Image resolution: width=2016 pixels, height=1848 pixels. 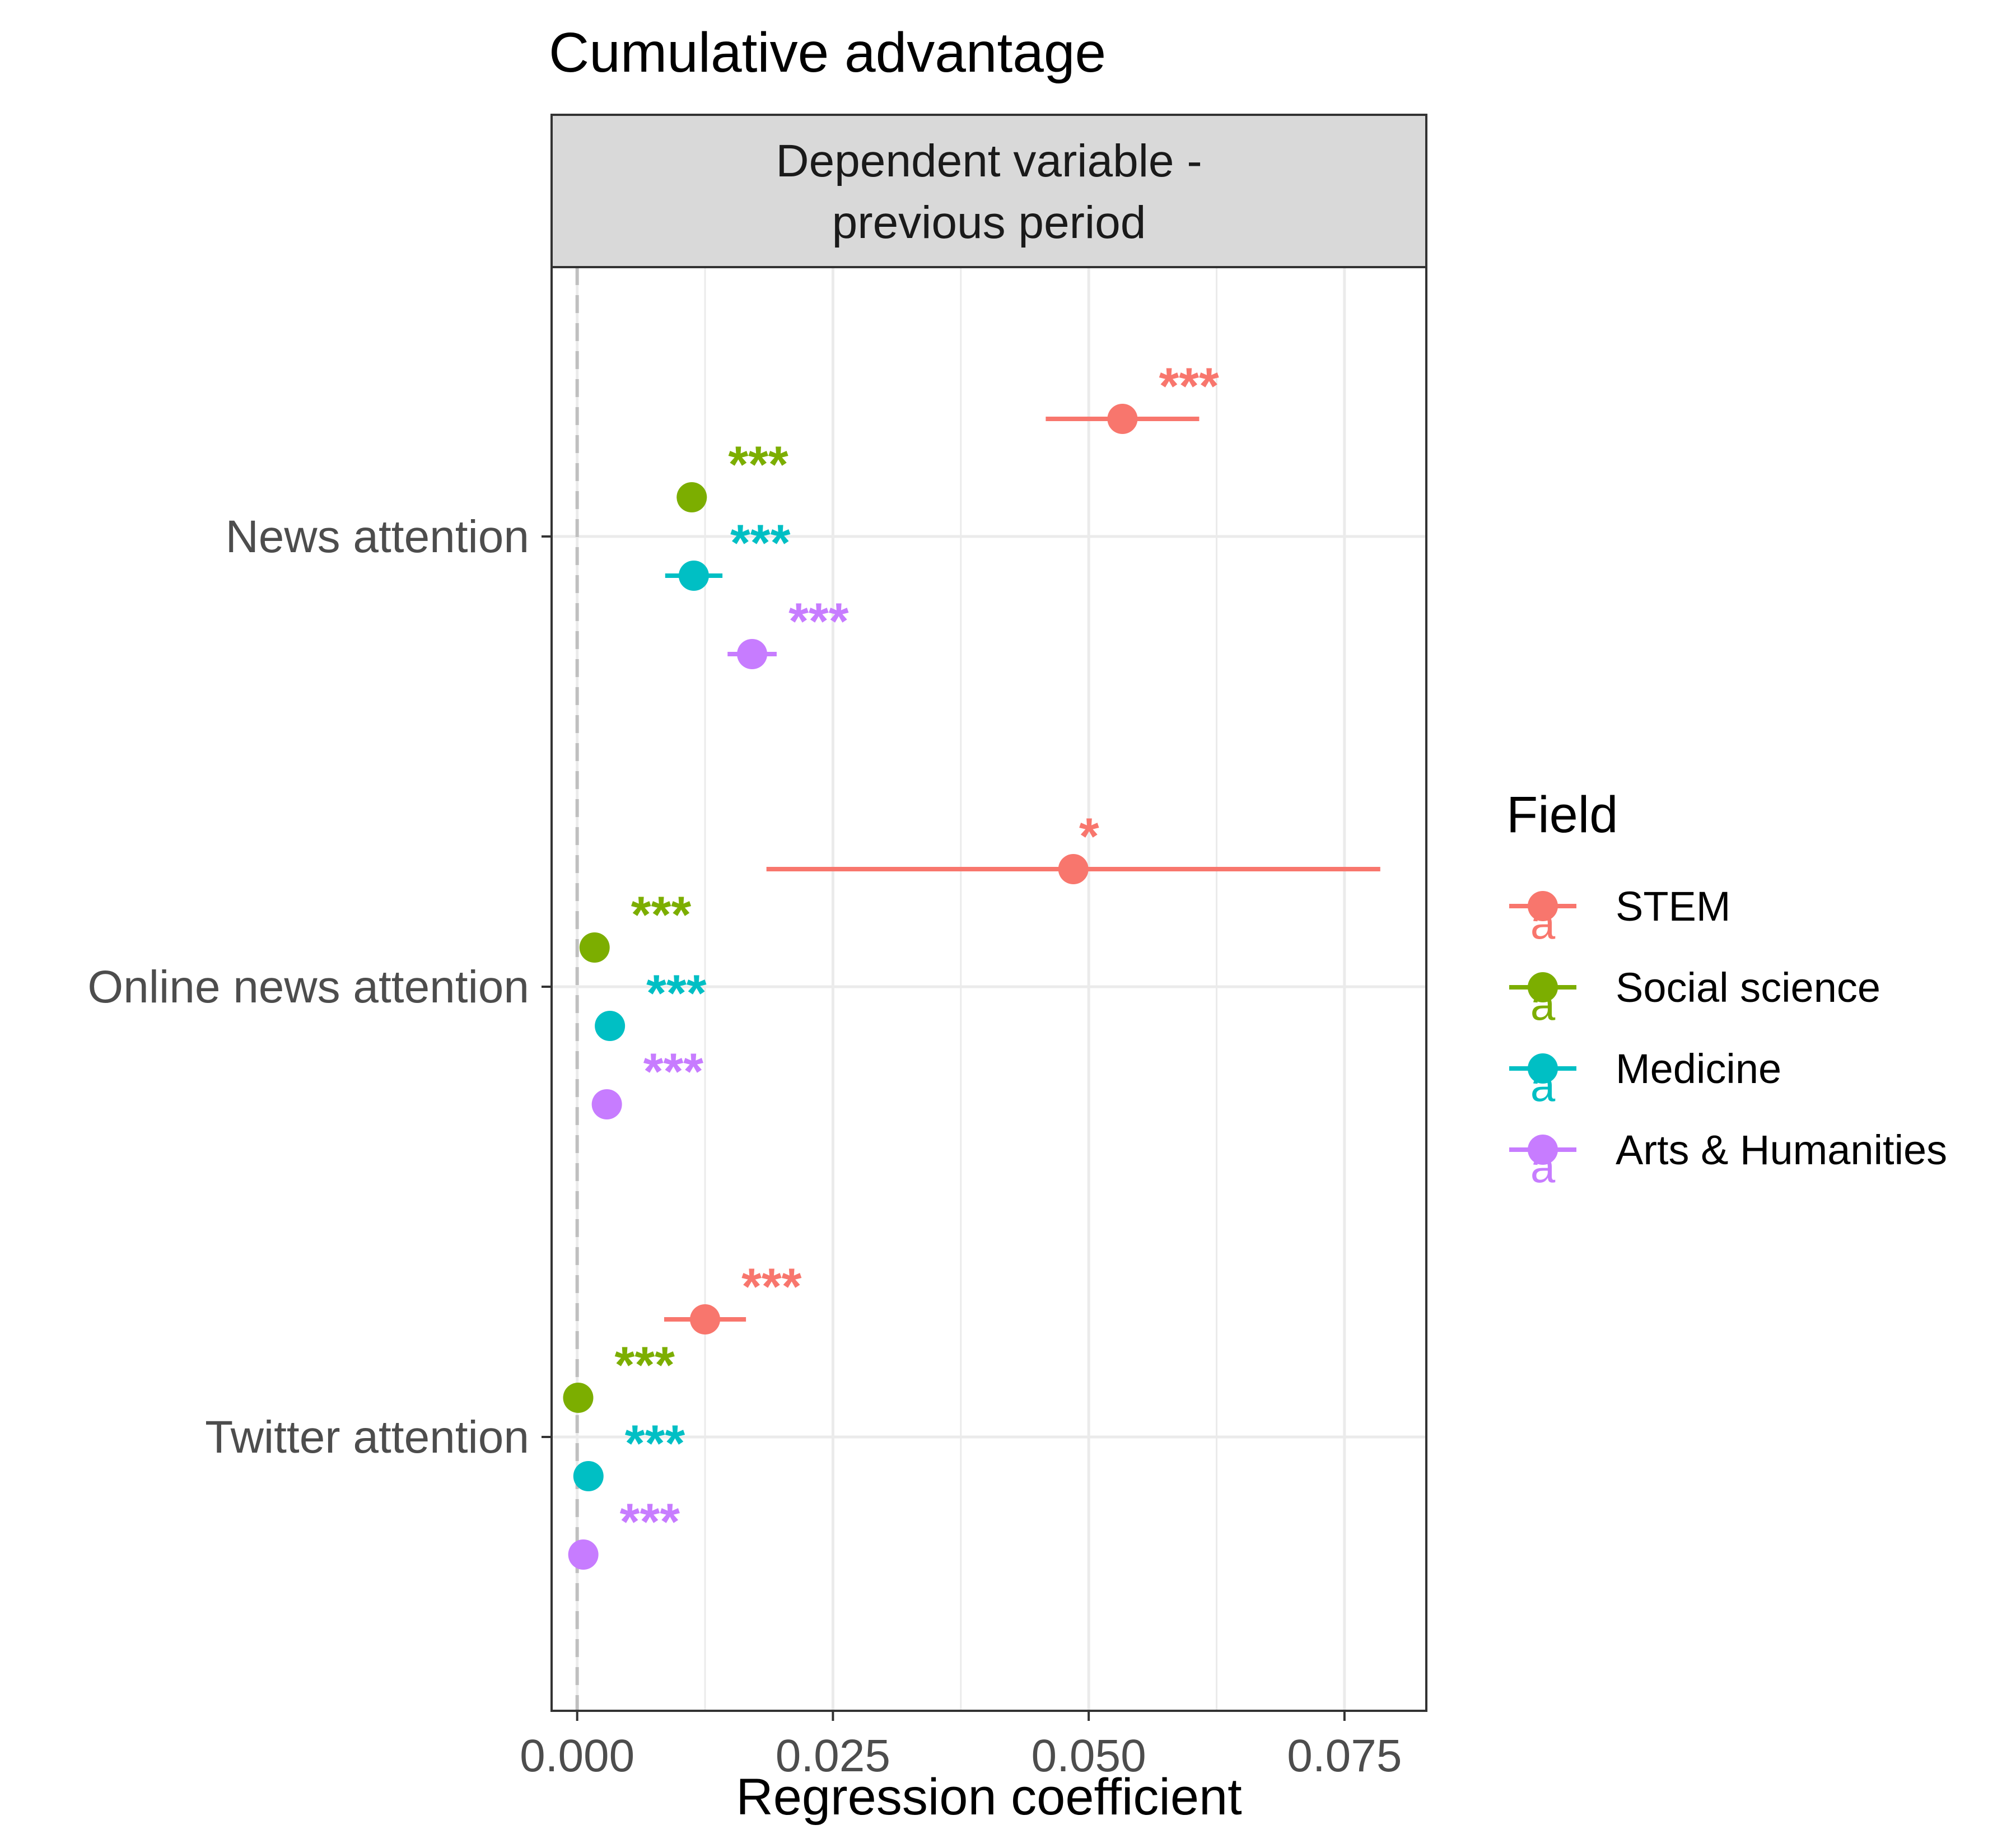 I want to click on x-axis: 0.000 0.025 0.050 0.075, so click(x=961, y=1746).